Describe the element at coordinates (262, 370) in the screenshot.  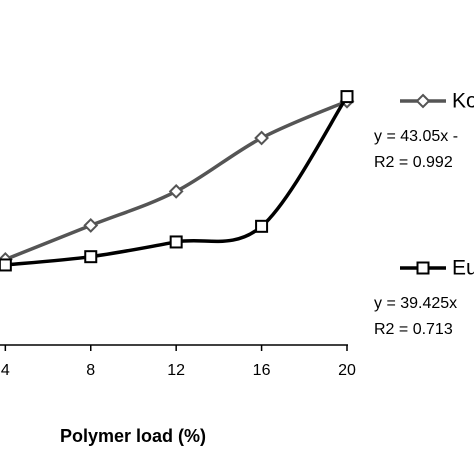
I see `x-tick-label: 16` at that location.